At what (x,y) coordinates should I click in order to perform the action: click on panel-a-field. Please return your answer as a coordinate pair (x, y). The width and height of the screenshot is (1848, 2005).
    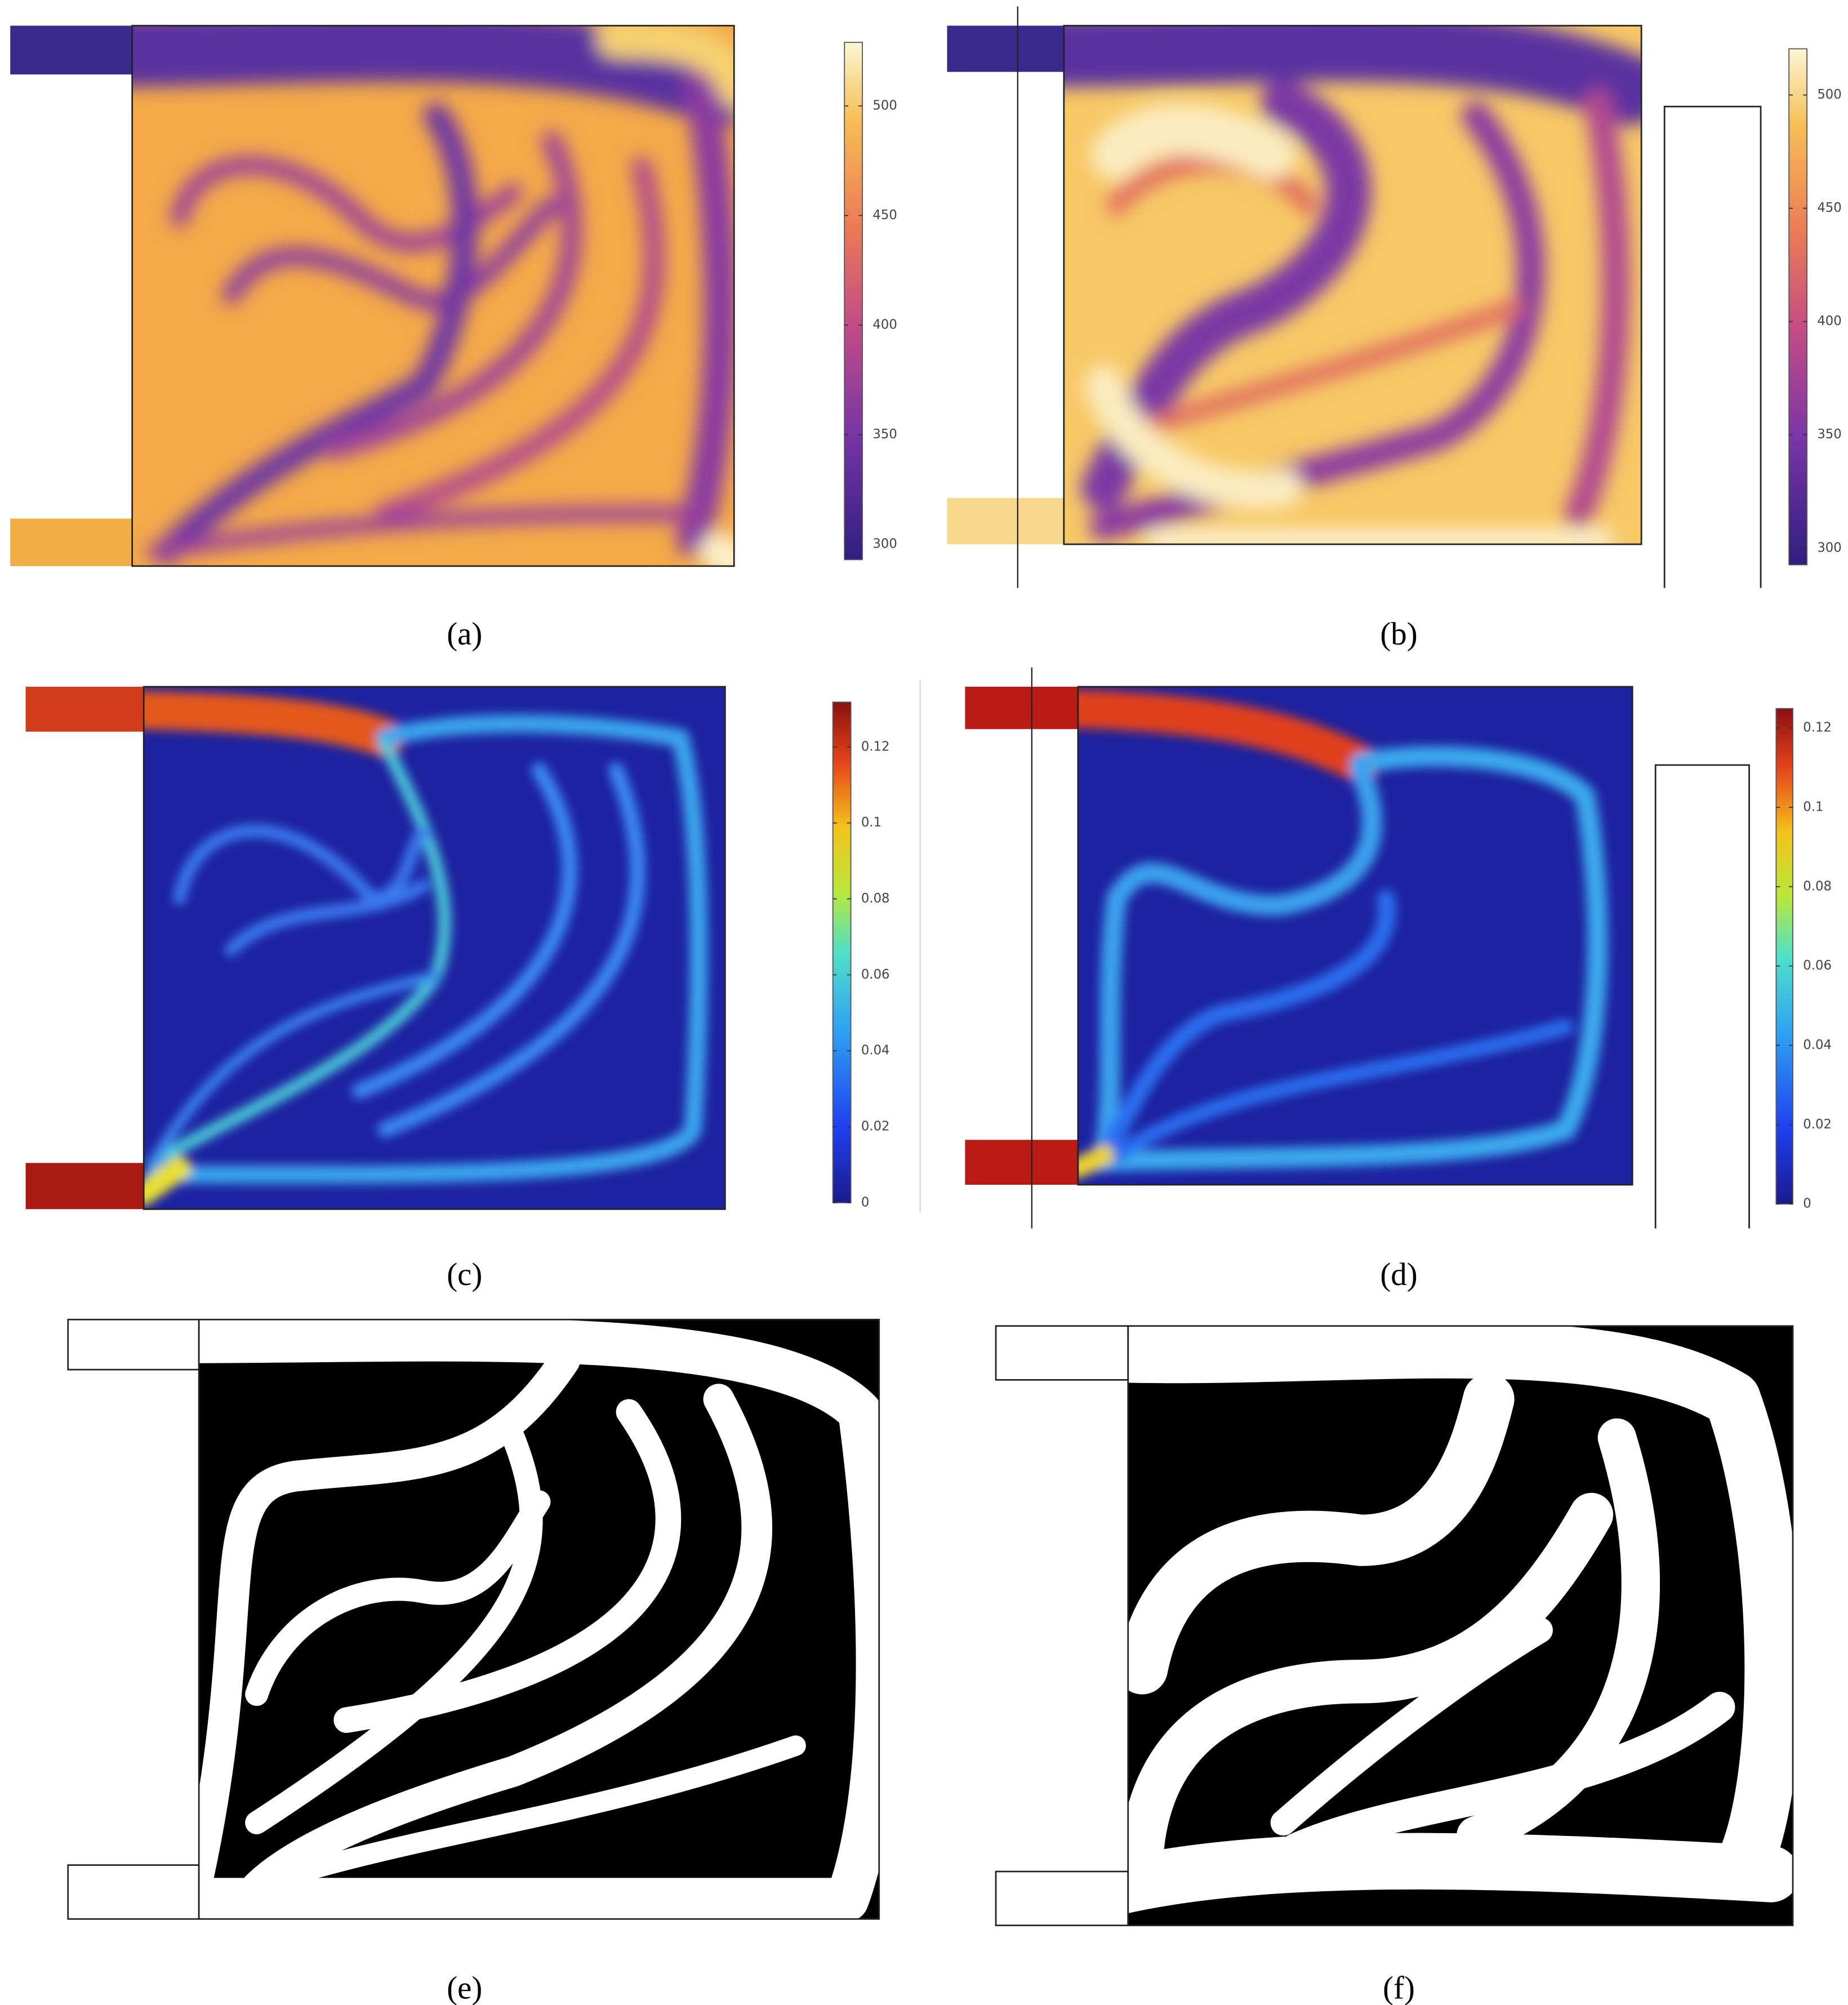
    Looking at the image, I should click on (373, 296).